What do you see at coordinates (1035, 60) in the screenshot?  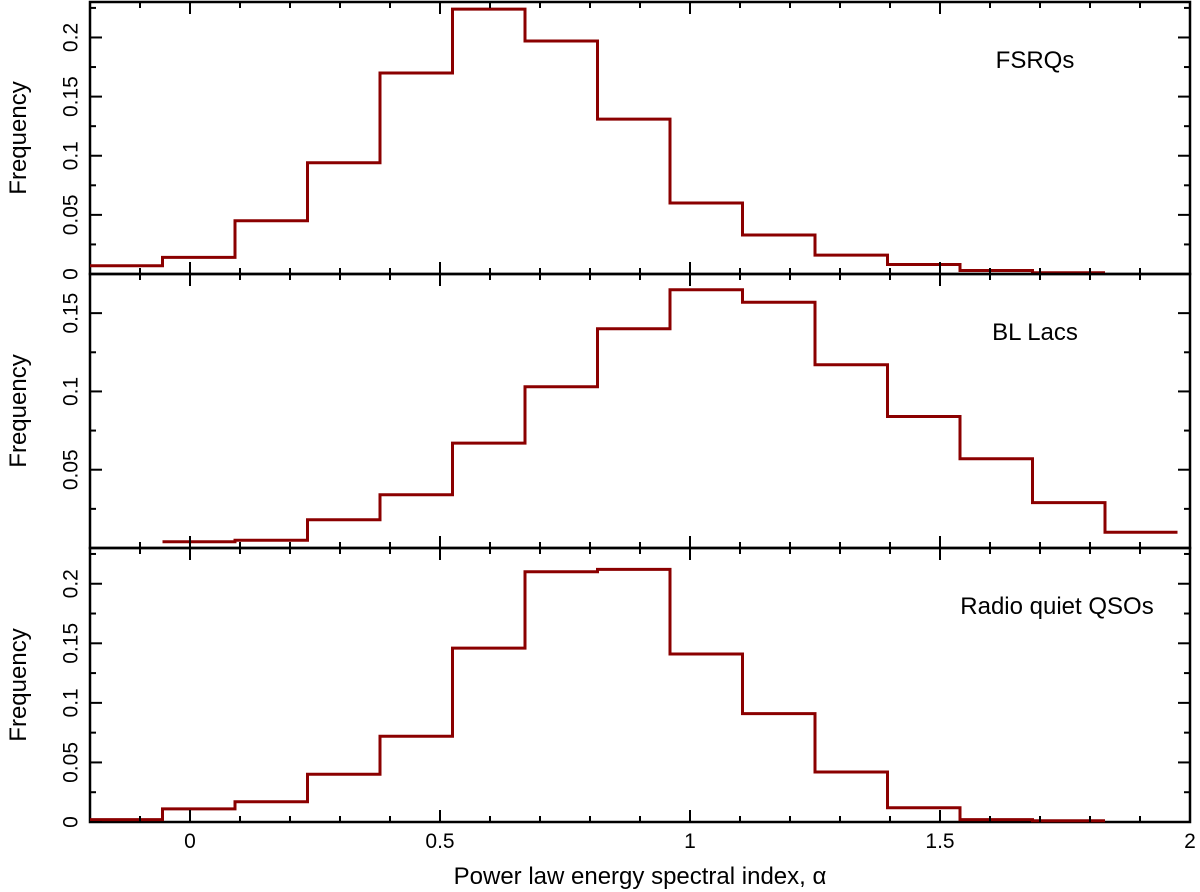 I see `panel-label: FSRQs` at bounding box center [1035, 60].